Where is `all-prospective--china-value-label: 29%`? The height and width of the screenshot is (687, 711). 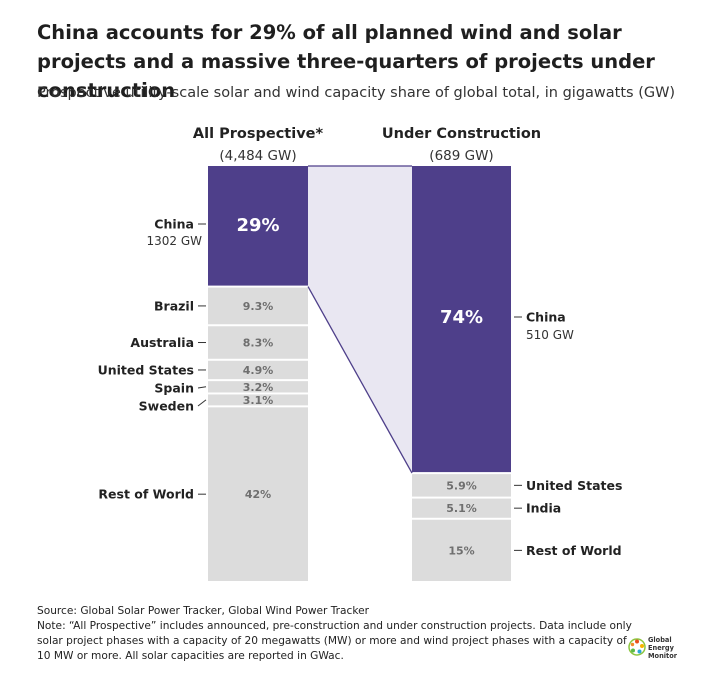
all-prospective--china-value-label: 29% is located at coordinates (257, 225).